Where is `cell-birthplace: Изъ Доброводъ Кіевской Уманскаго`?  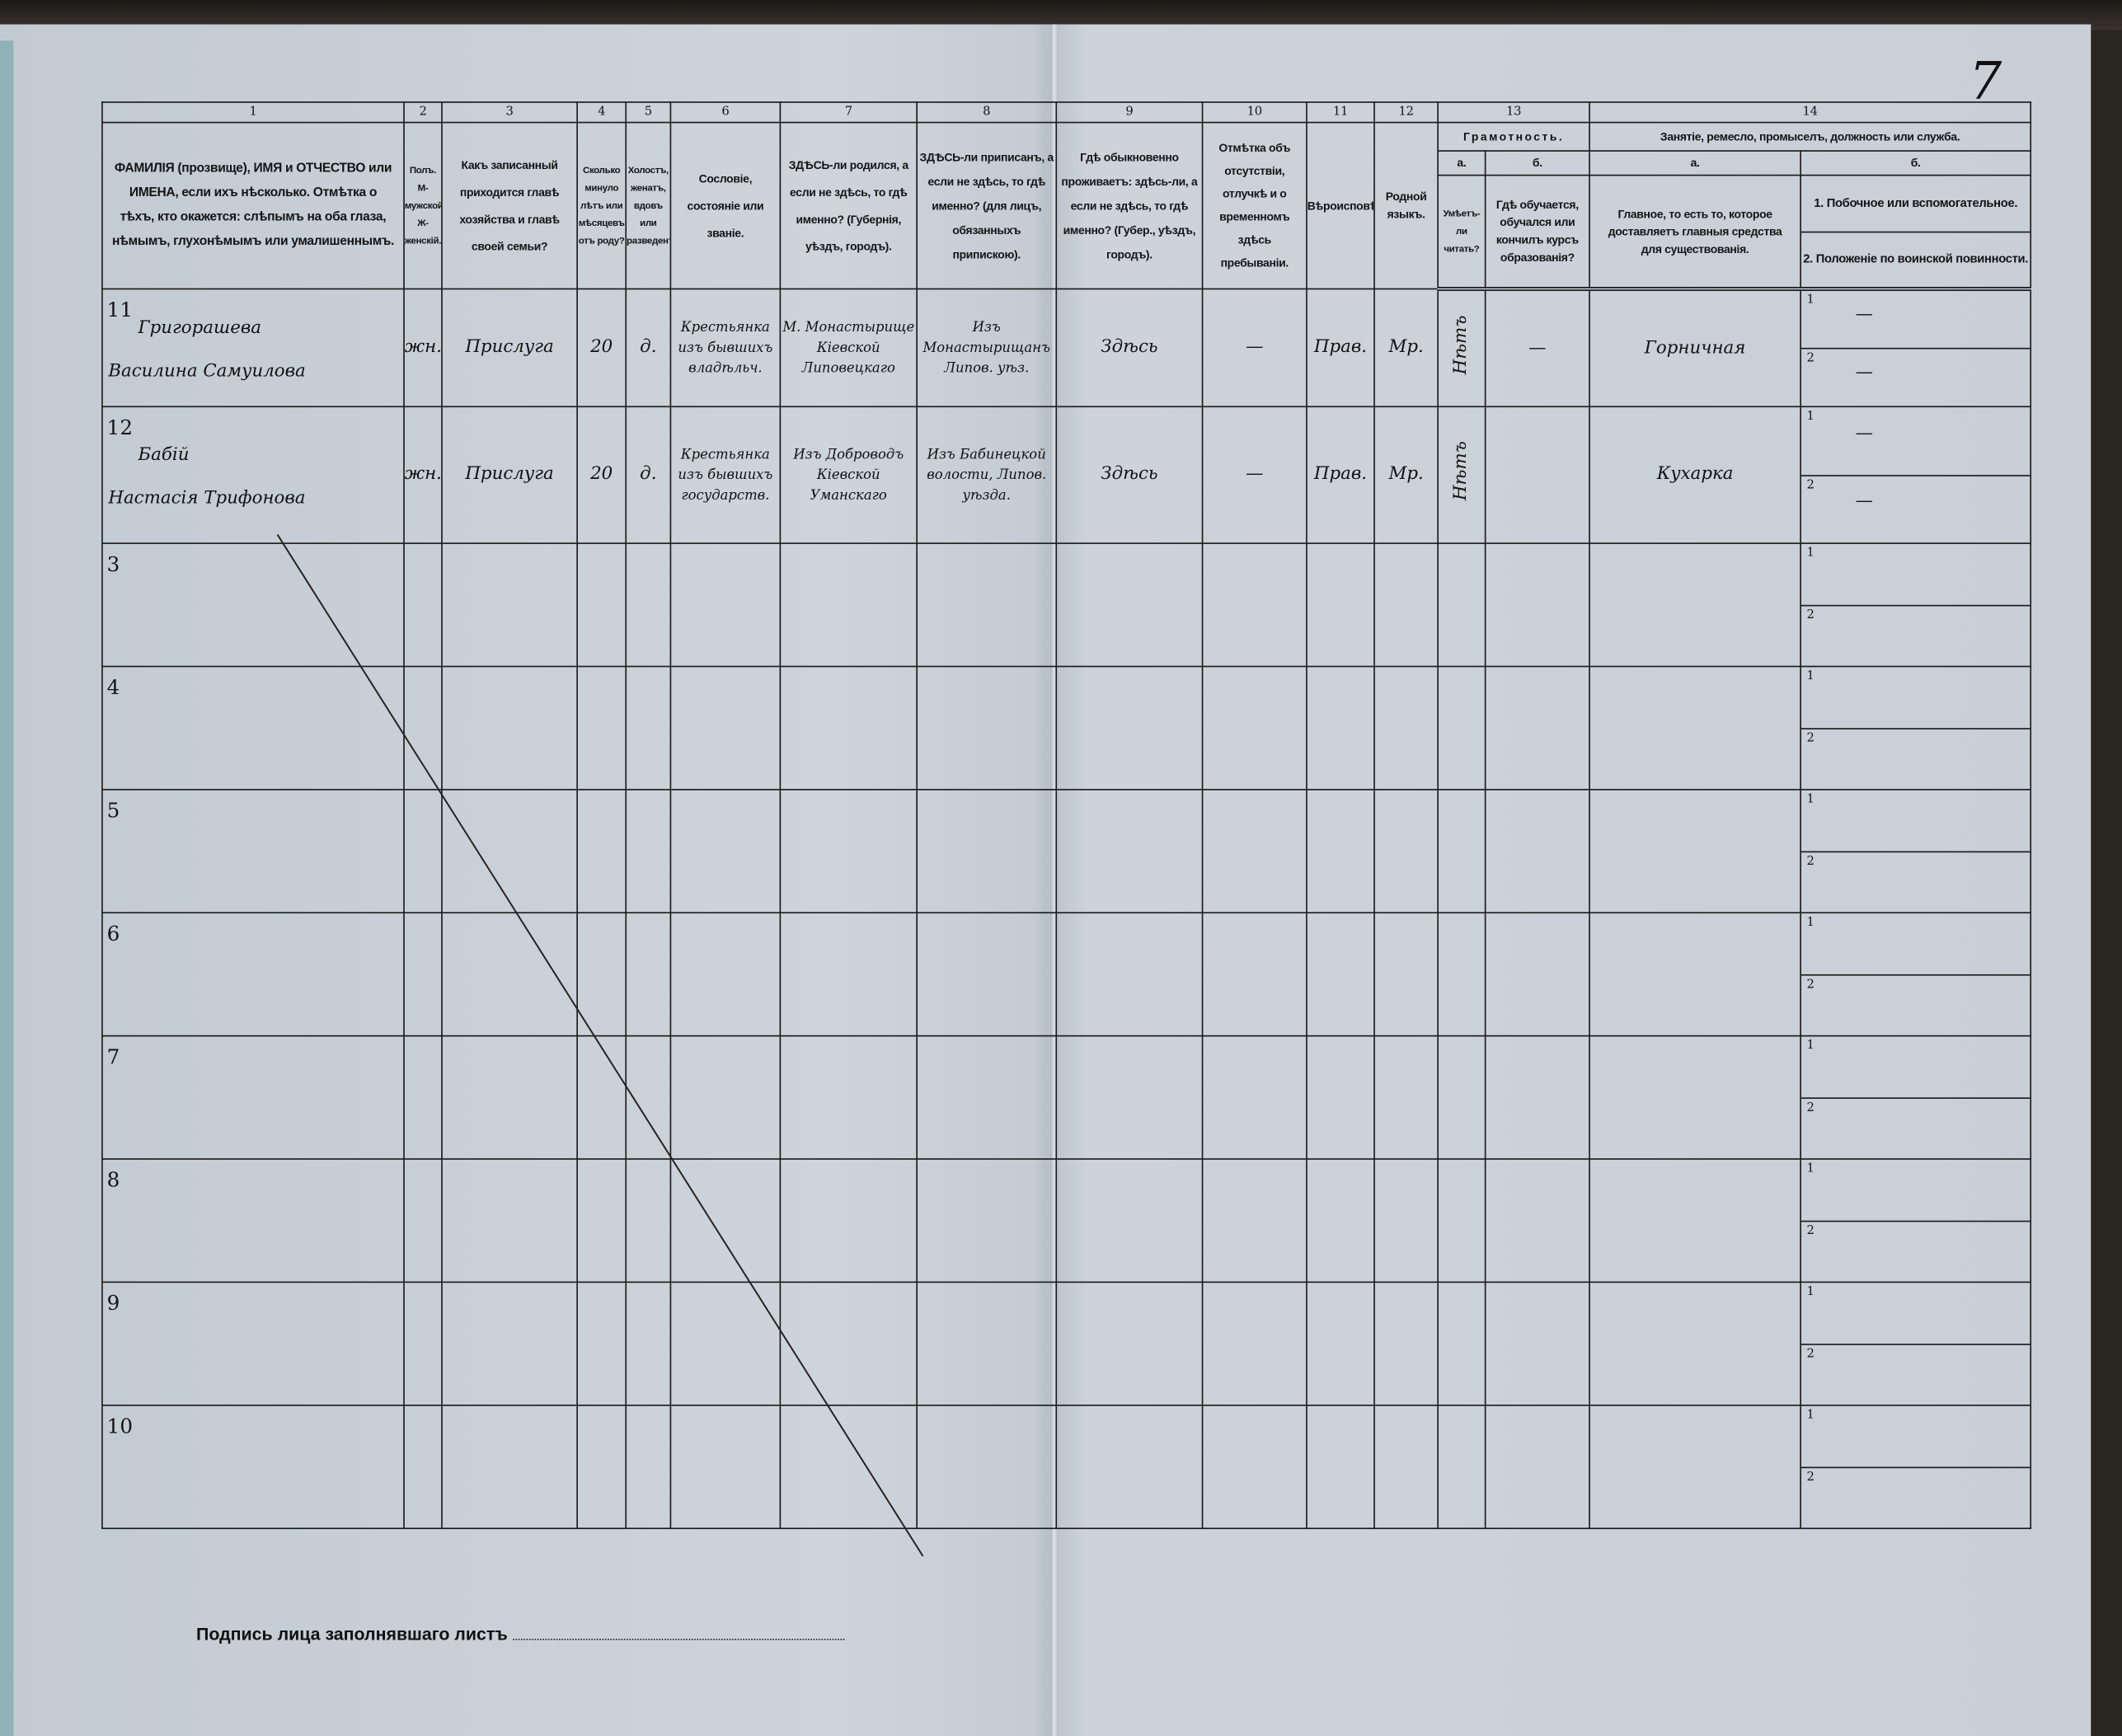
cell-birthplace: Изъ Доброводъ Кіевской Уманскаго is located at coordinates (848, 475).